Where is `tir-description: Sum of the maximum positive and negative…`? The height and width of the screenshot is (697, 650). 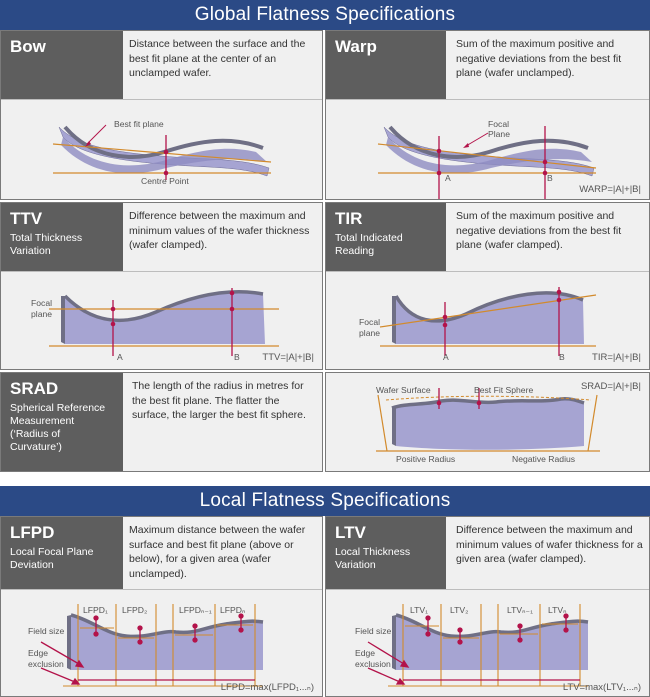
tir-description: Sum of the maximum positive and negative… is located at coordinates (539, 230).